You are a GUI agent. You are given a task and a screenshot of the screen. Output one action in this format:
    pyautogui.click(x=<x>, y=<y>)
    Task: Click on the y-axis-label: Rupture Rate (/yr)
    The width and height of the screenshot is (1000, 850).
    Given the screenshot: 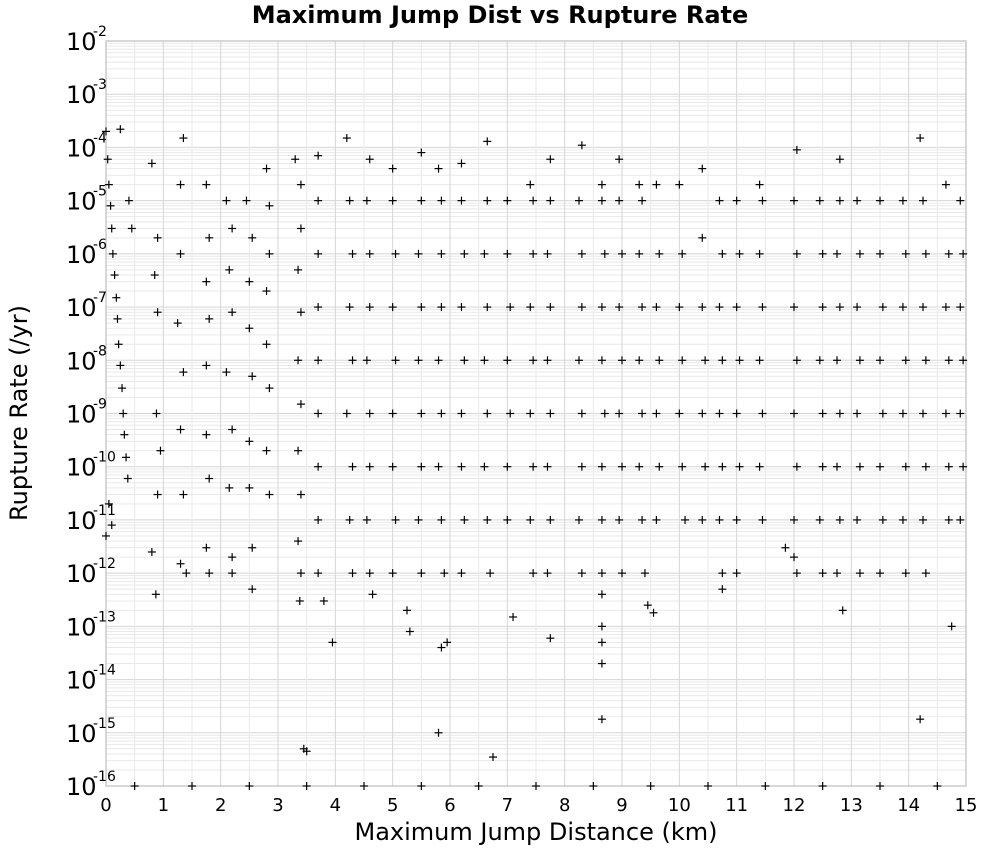 What is the action you would take?
    pyautogui.click(x=19, y=413)
    